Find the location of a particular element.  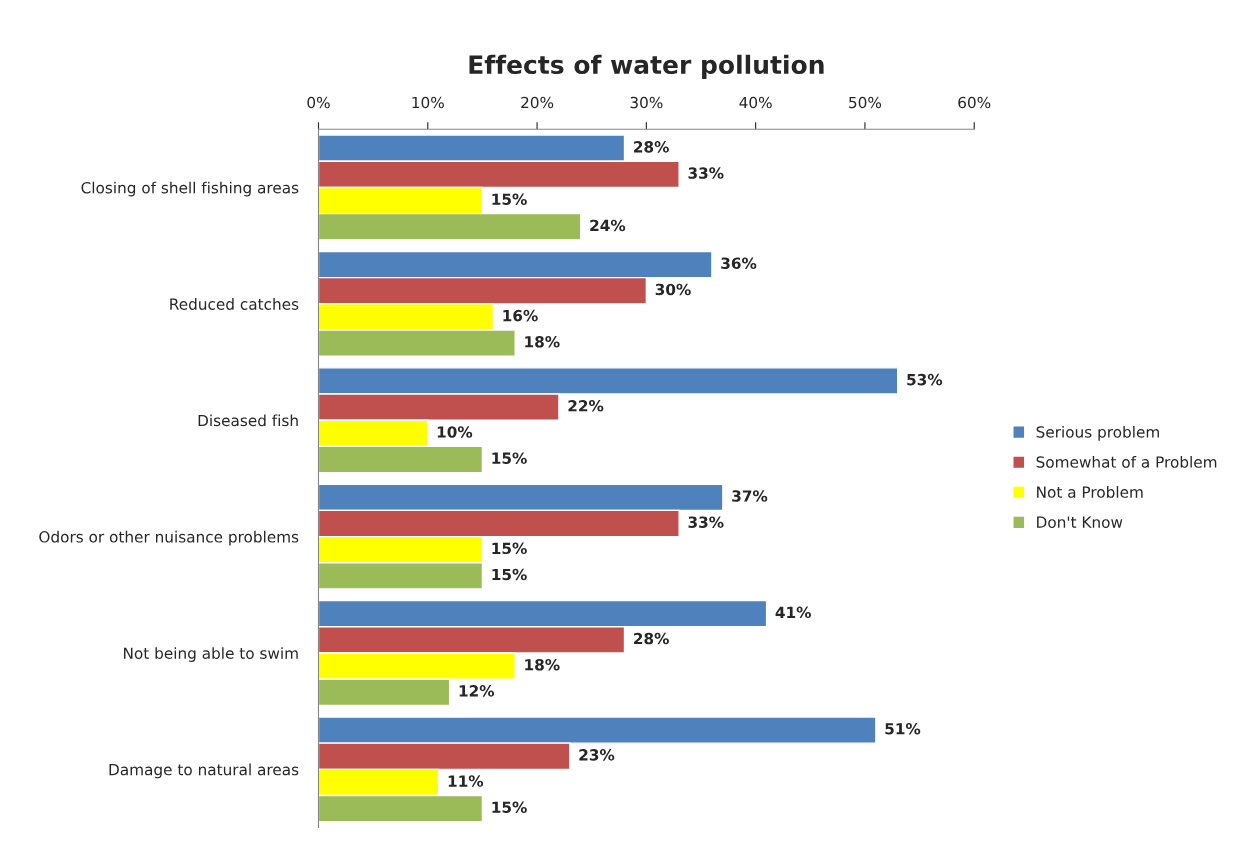

data-label: 37% is located at coordinates (750, 496).